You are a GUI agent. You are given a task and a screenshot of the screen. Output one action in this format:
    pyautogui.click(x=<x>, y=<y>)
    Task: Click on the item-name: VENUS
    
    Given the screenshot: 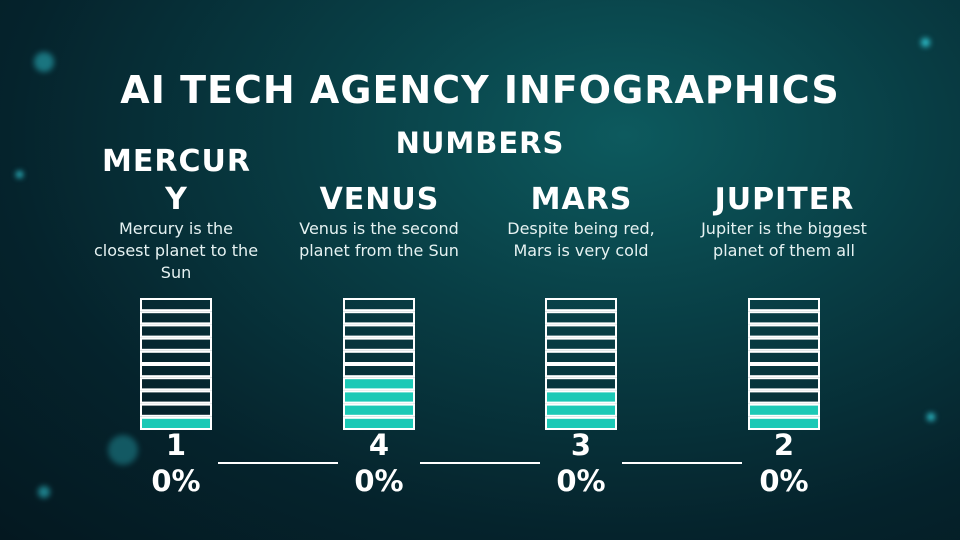 What is the action you would take?
    pyautogui.click(x=379, y=199)
    